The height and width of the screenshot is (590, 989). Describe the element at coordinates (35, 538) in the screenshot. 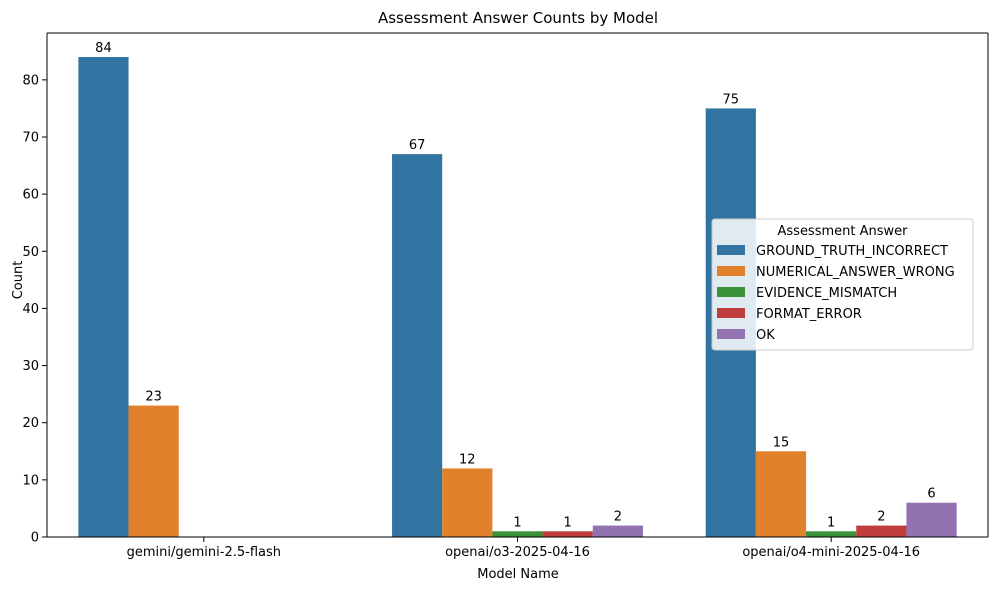

I see `y-tick-label: 0` at that location.